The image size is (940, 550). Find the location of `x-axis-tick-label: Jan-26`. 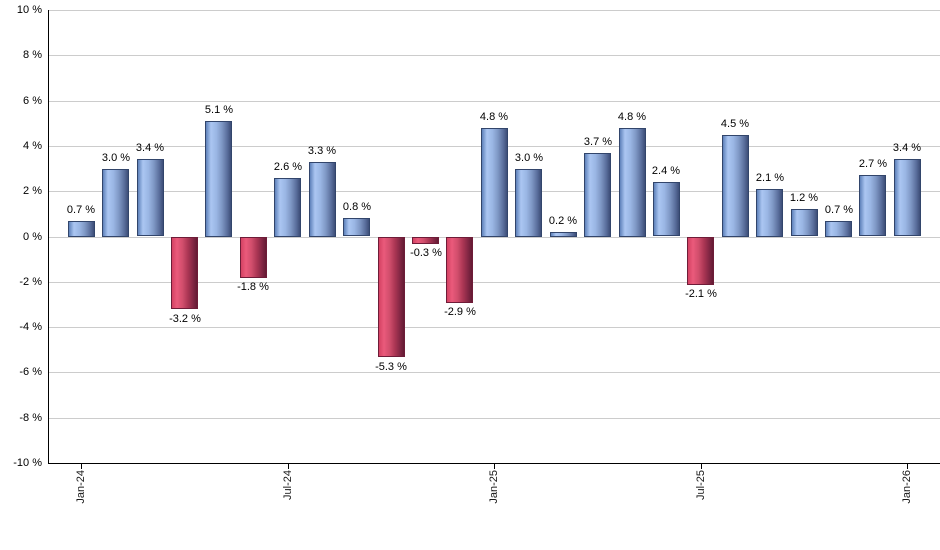

x-axis-tick-label: Jan-26 is located at coordinates (907, 487).